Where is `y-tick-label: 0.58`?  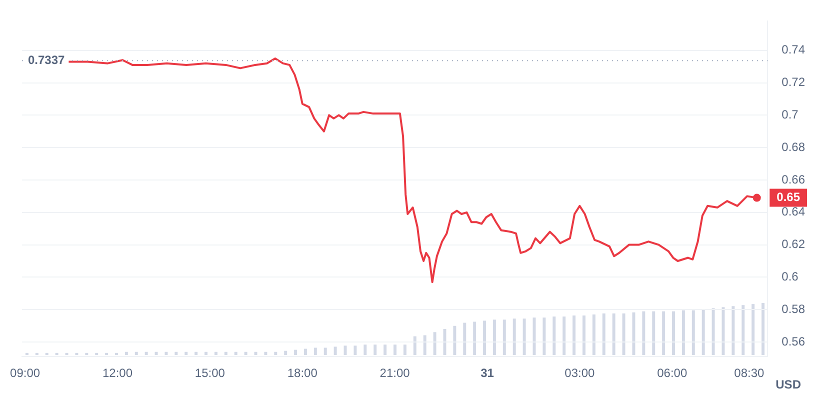
y-tick-label: 0.58 is located at coordinates (794, 309).